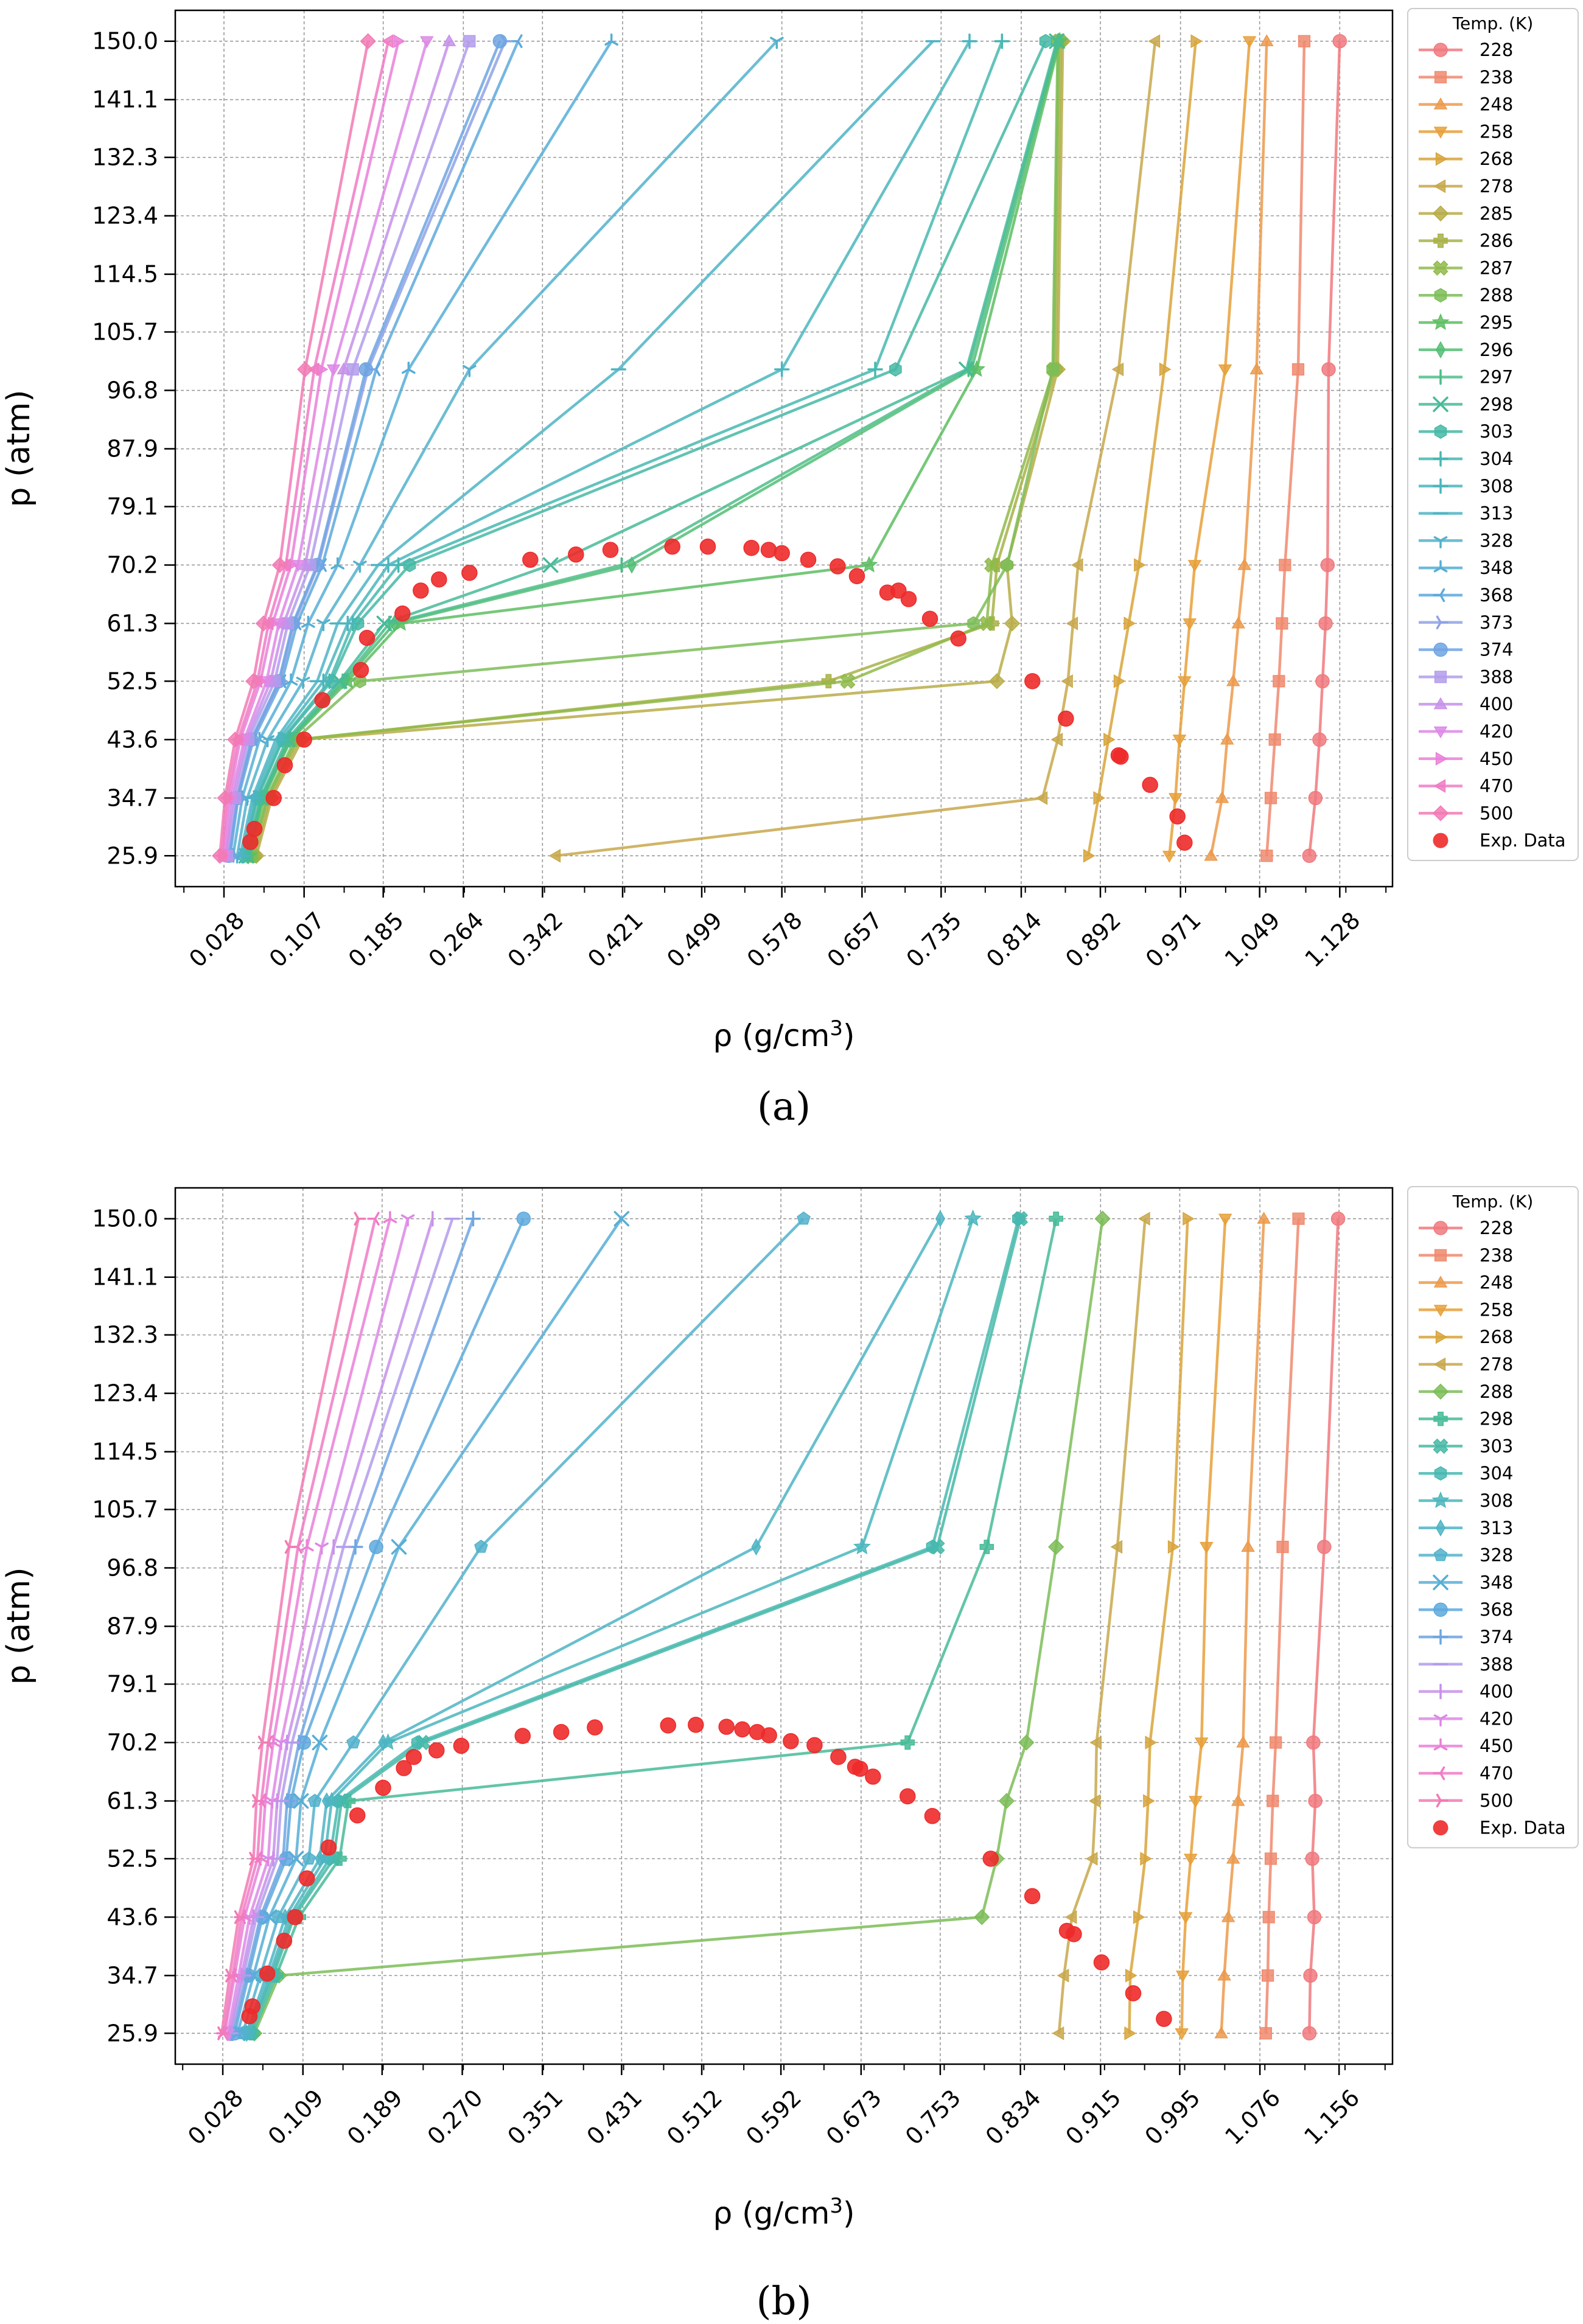  Describe the element at coordinates (1496, 241) in the screenshot. I see `panel-a-legend-label-286: 286` at that location.